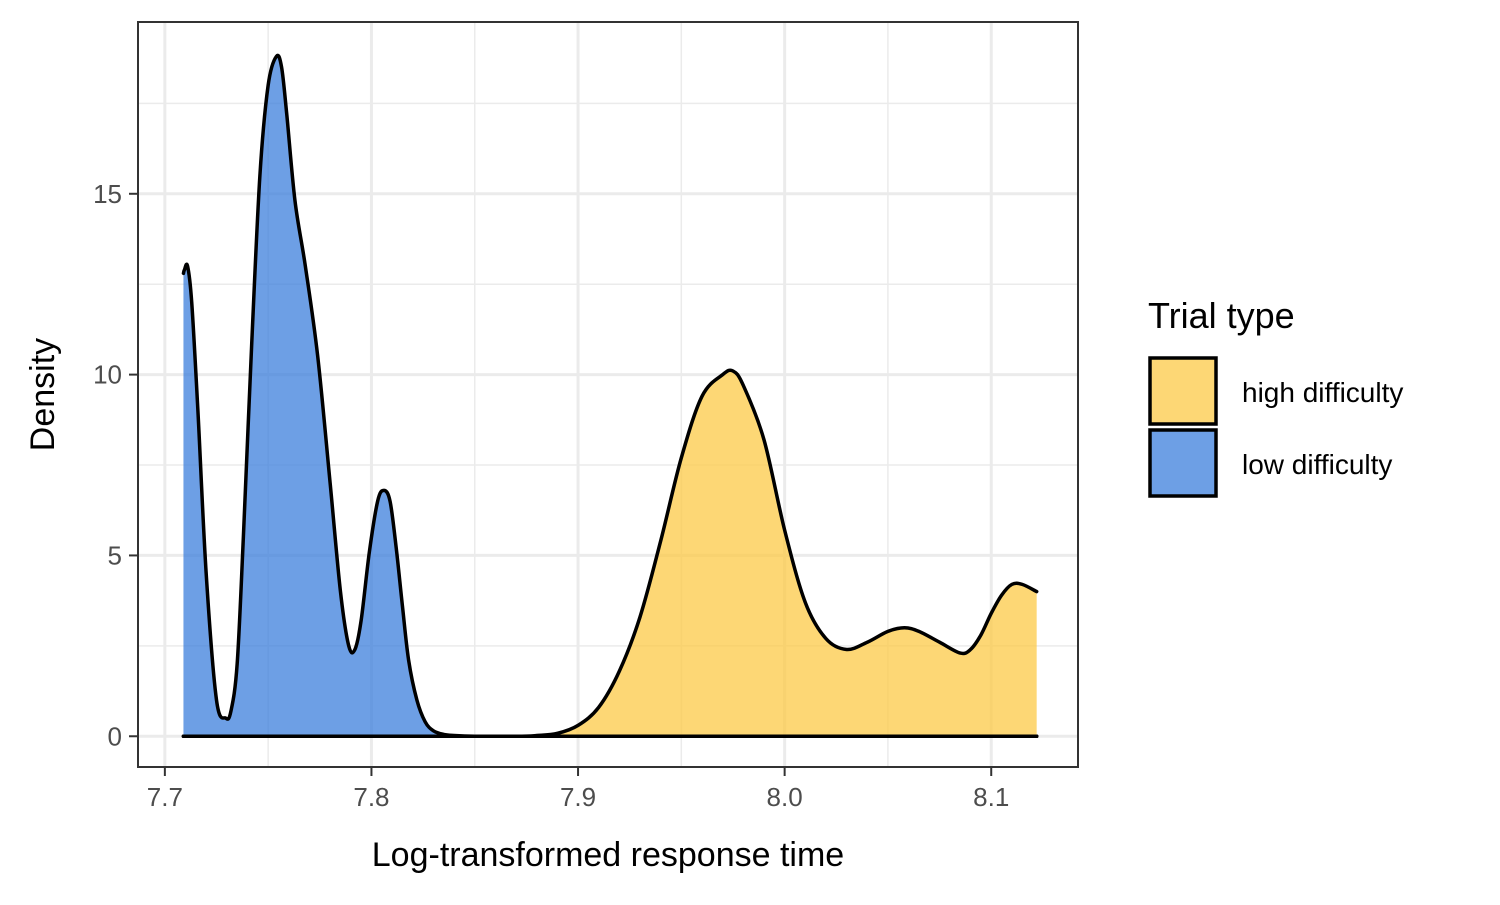 This screenshot has height=905, width=1500. I want to click on legend-title: Trial type, so click(1221, 315).